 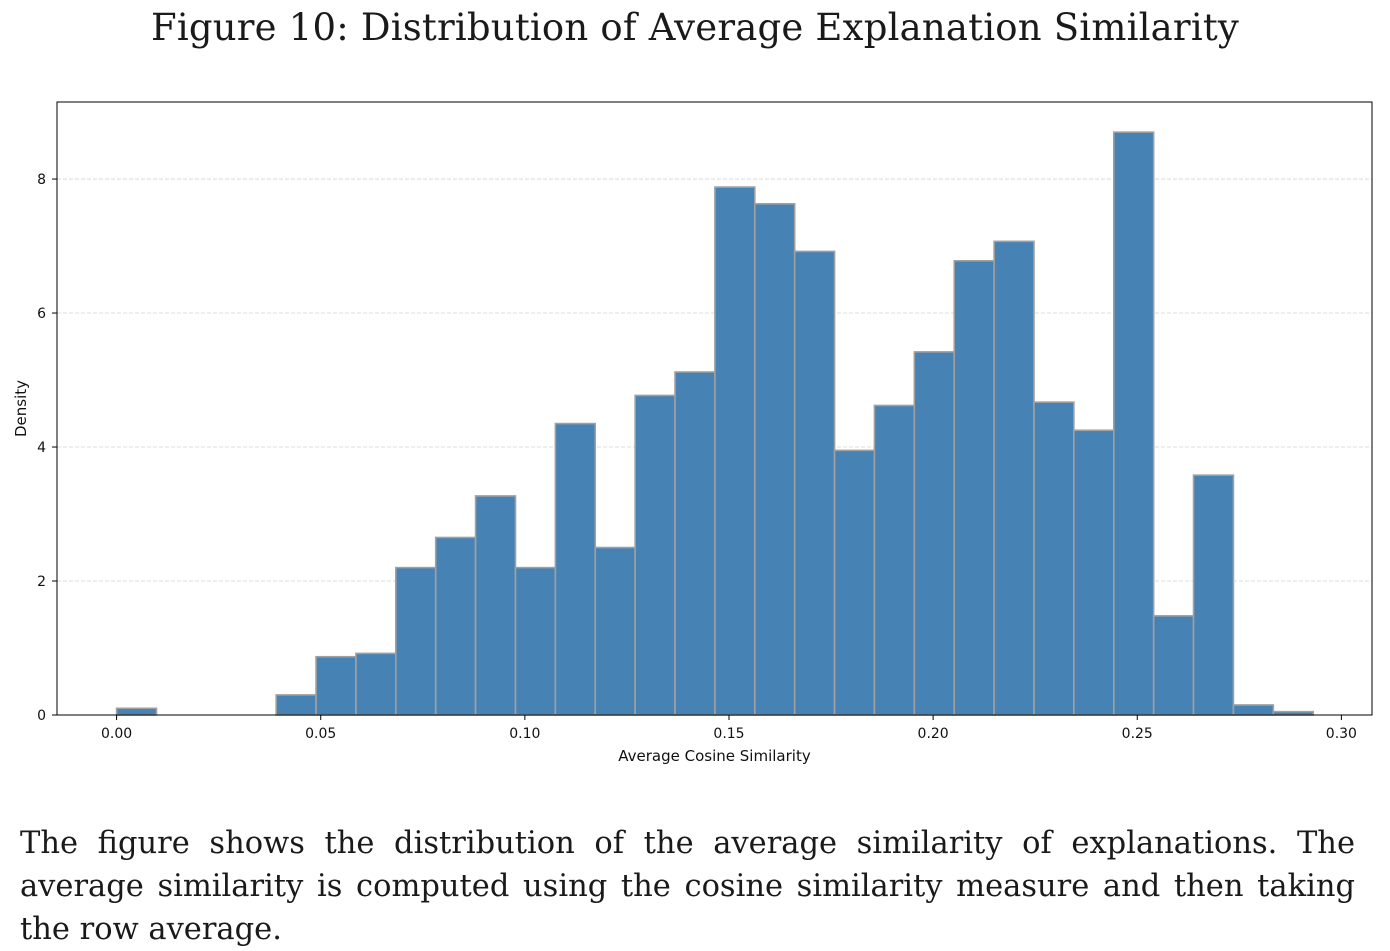 What do you see at coordinates (47, 448) in the screenshot?
I see `y-axis-ticks: 0 2 4 6 8` at bounding box center [47, 448].